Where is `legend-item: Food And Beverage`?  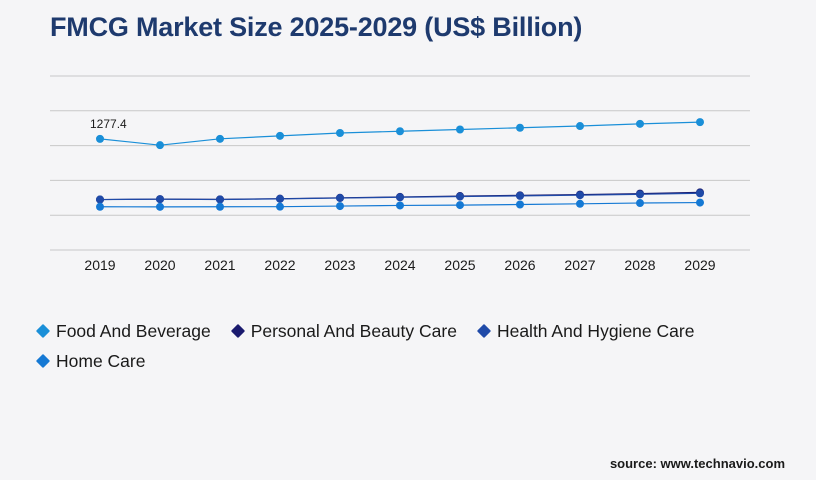 legend-item: Food And Beverage is located at coordinates (123, 330).